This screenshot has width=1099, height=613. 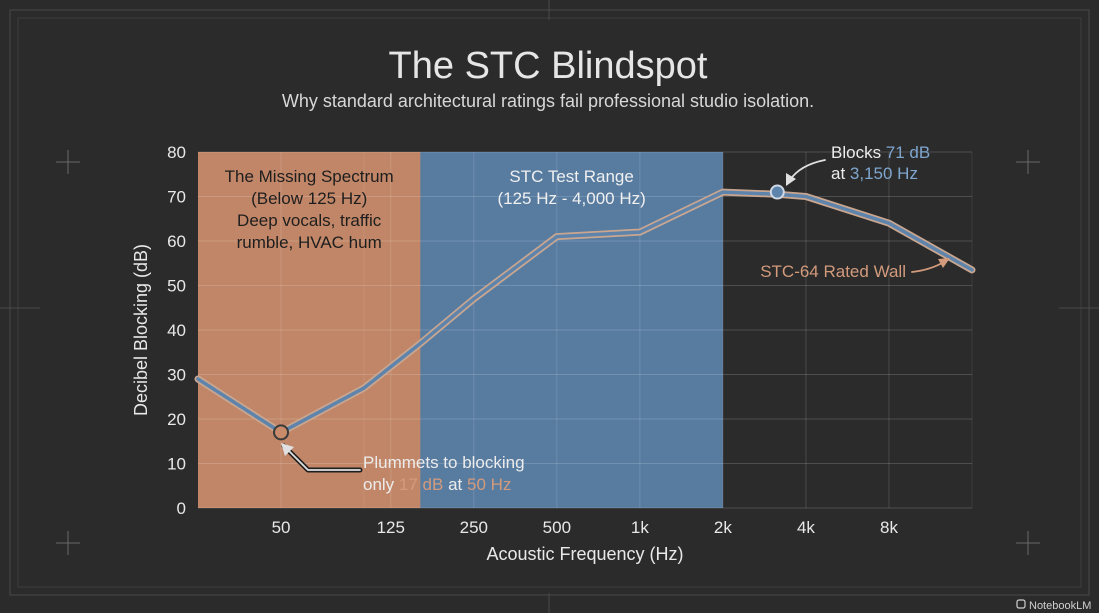 What do you see at coordinates (309, 176) in the screenshot?
I see `region-label-missing: The Missing Spectrum` at bounding box center [309, 176].